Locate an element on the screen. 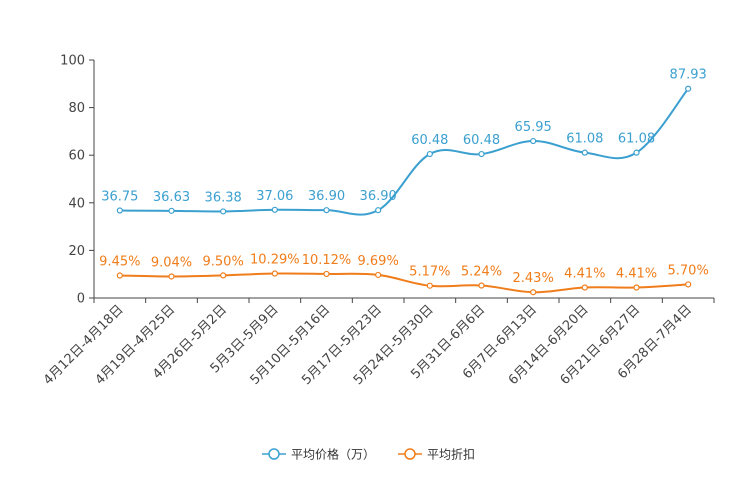  y-tick-label: 60 is located at coordinates (76, 156).